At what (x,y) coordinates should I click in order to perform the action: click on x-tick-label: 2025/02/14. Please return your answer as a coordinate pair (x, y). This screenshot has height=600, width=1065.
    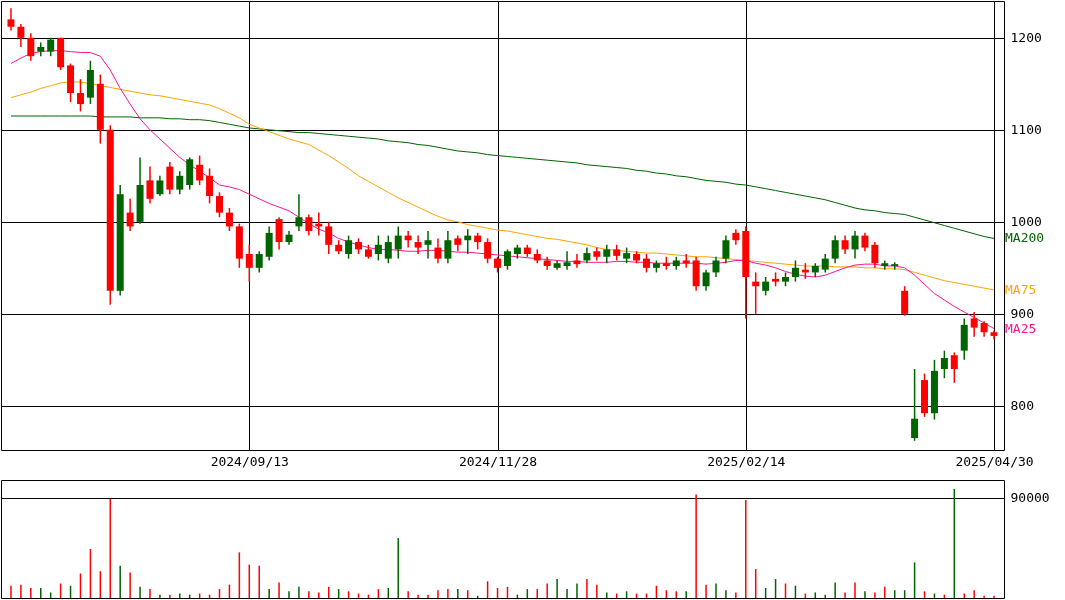
    Looking at the image, I should click on (746, 461).